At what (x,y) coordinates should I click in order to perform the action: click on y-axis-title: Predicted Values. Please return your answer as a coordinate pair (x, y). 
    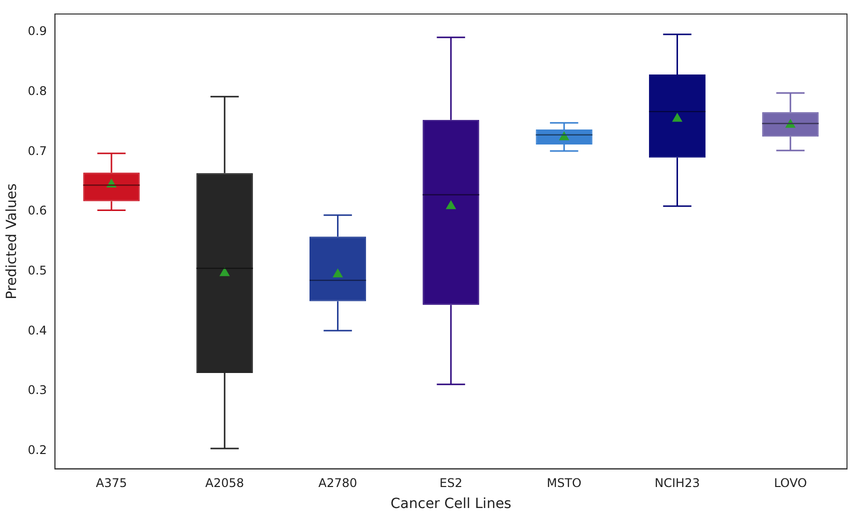
    Looking at the image, I should click on (12, 241).